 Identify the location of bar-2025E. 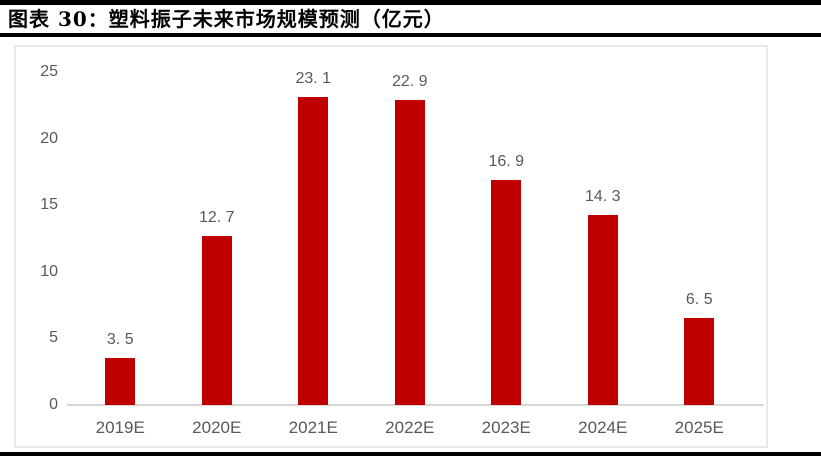
(699, 361).